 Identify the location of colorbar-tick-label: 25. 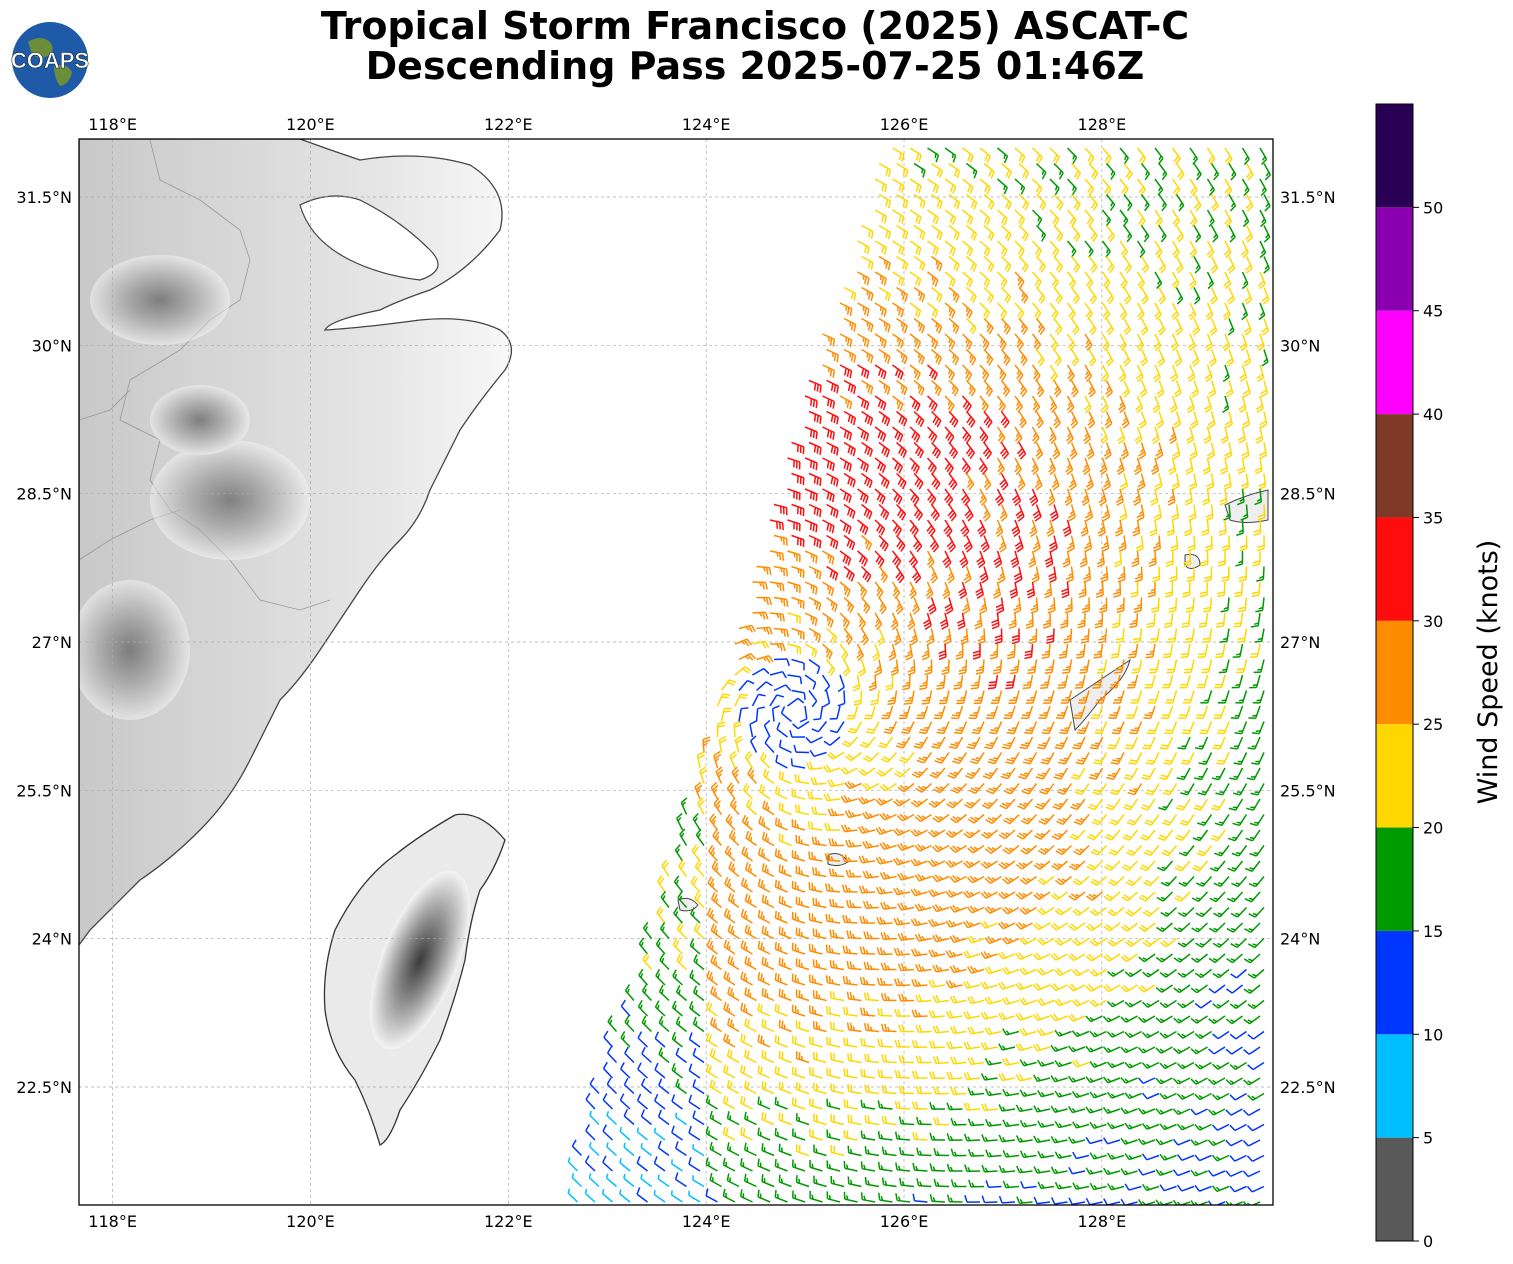
(1433, 724).